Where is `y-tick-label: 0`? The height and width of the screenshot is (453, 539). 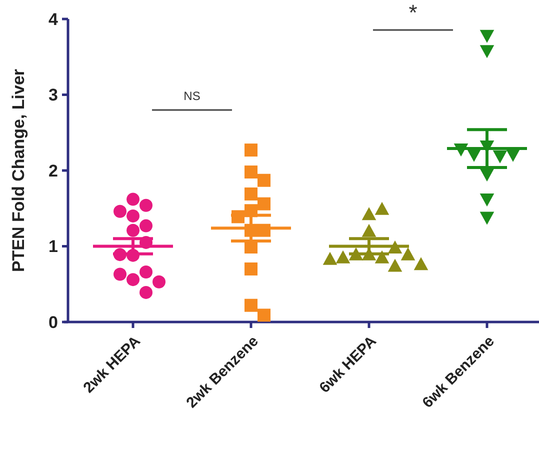 y-tick-label: 0 is located at coordinates (53, 322).